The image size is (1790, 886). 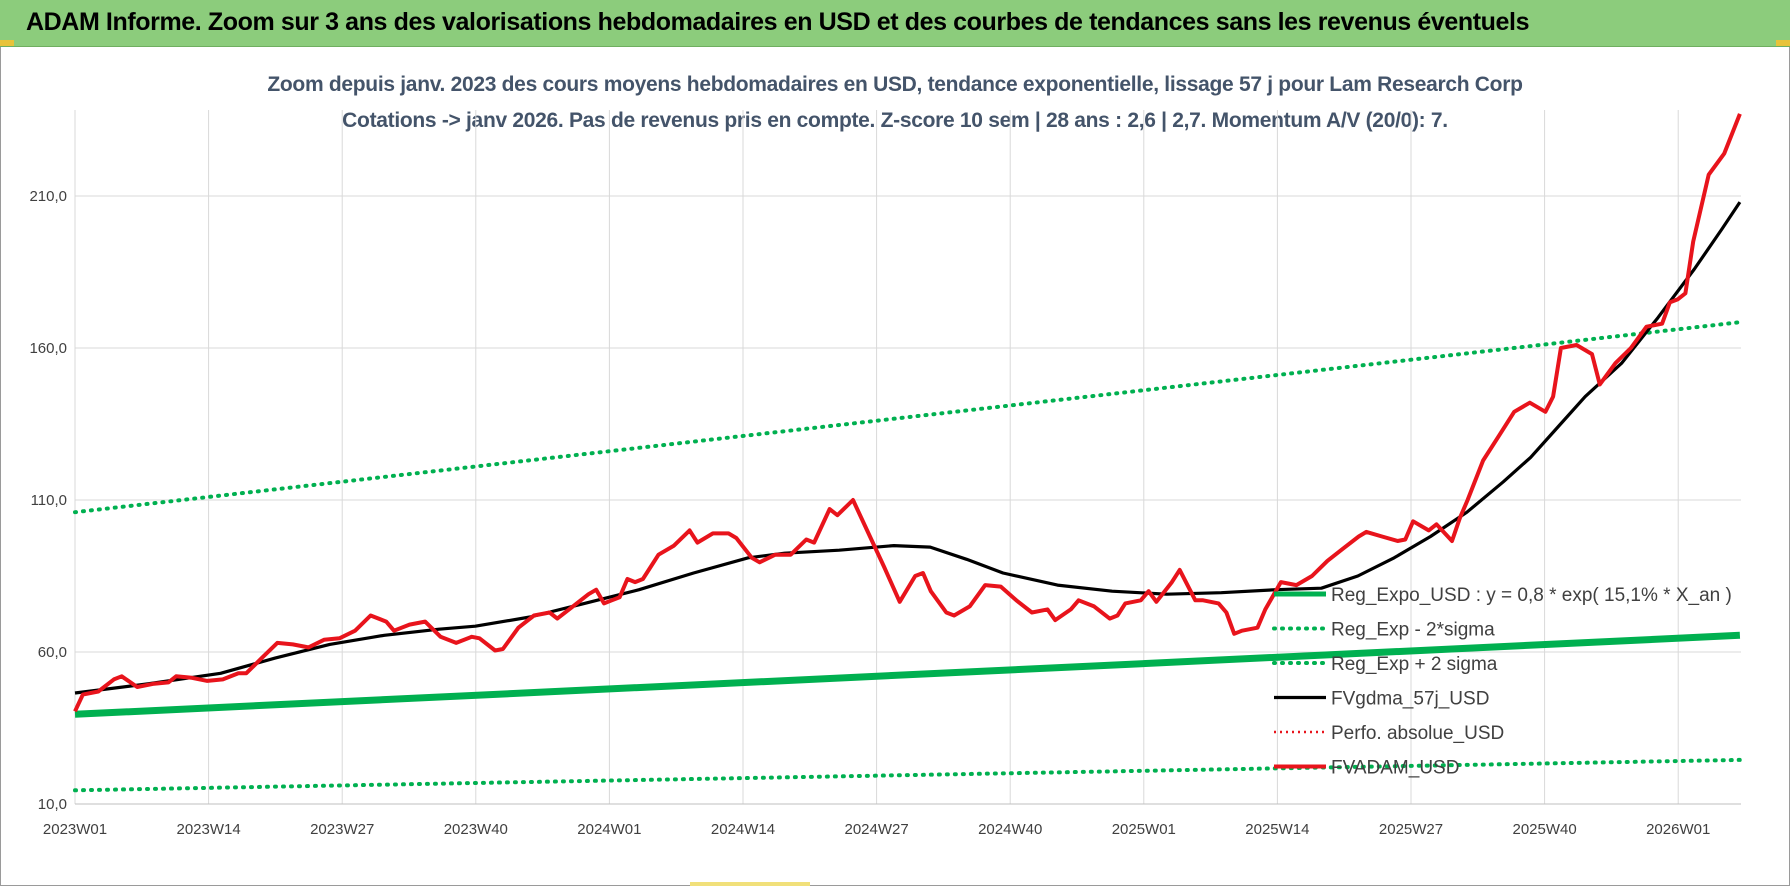 I want to click on x-tick-label: 2023W27, so click(x=342, y=829).